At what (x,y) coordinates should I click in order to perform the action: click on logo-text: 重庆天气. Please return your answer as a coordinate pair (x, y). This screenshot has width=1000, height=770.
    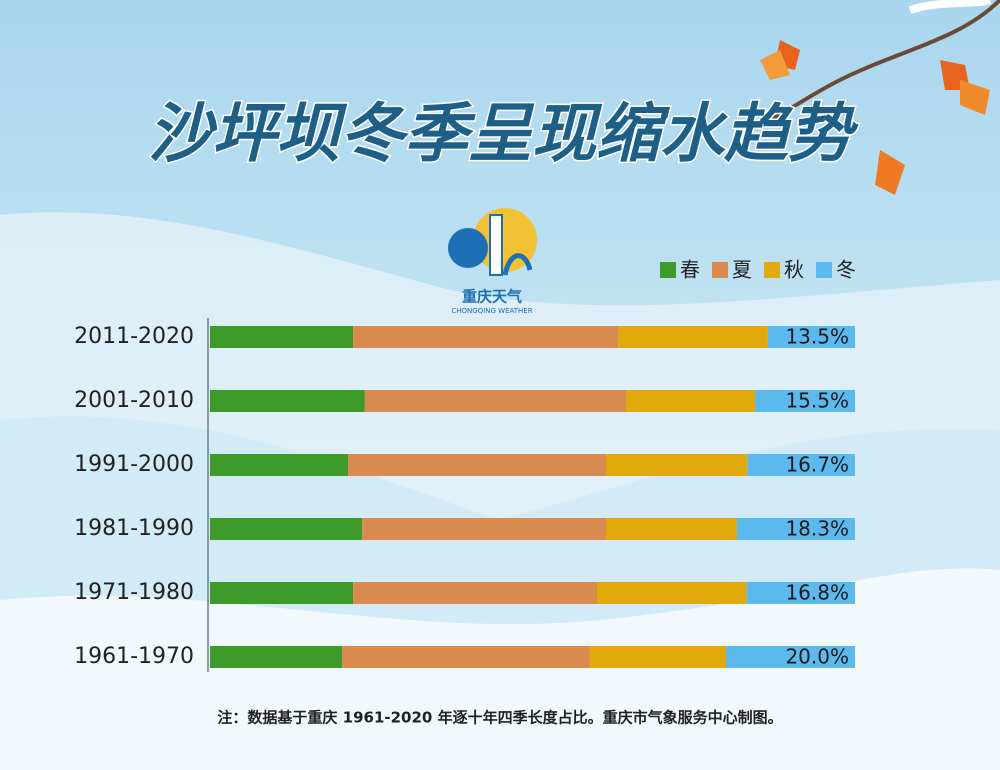
    Looking at the image, I should click on (492, 297).